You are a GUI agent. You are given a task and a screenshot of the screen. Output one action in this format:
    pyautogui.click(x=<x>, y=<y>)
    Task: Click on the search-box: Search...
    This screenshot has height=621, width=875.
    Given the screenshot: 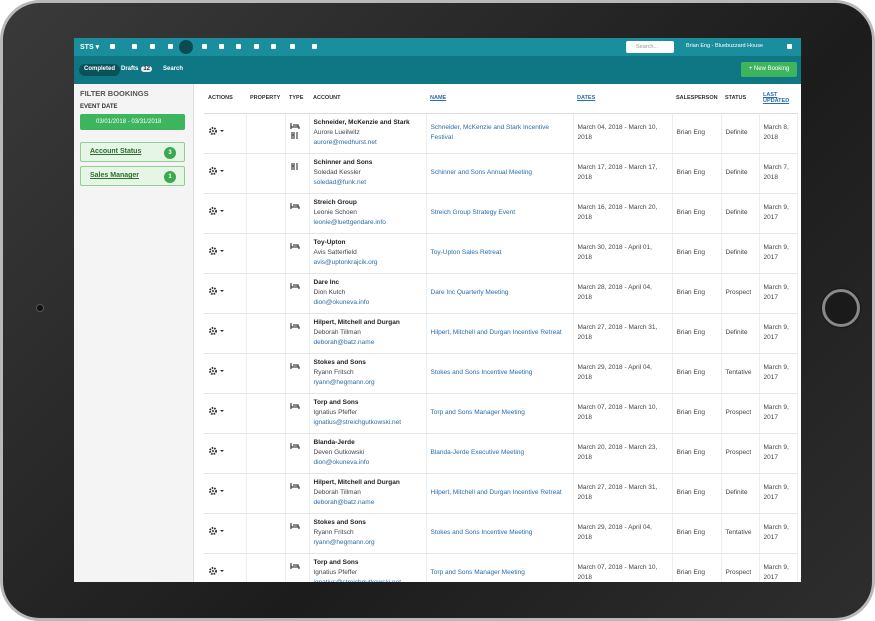 What is the action you would take?
    pyautogui.click(x=650, y=47)
    